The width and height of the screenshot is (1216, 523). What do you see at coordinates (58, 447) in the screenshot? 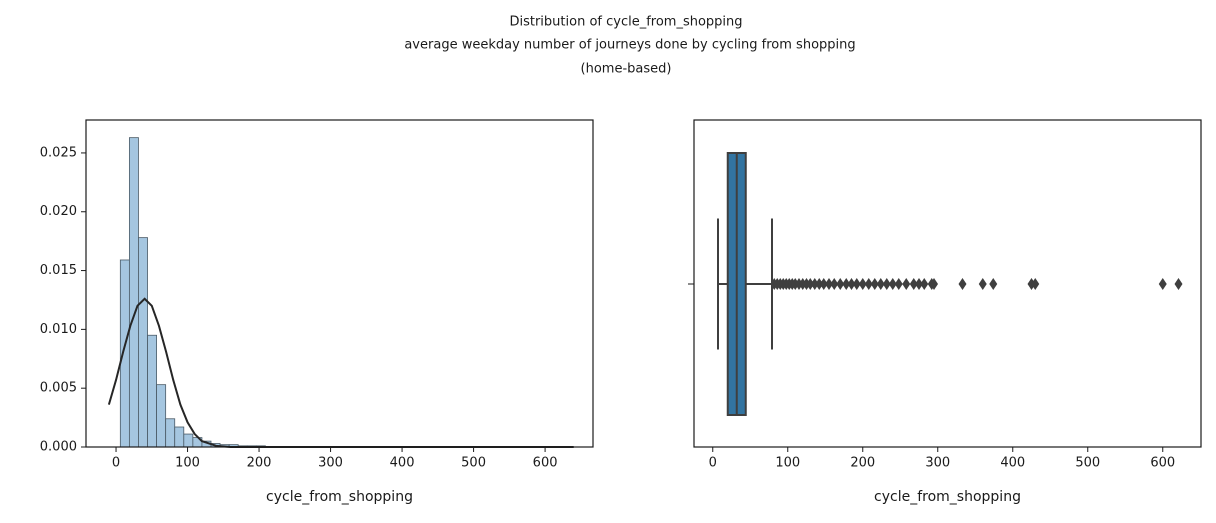
I see `y-tick-label: 0.000` at bounding box center [58, 447].